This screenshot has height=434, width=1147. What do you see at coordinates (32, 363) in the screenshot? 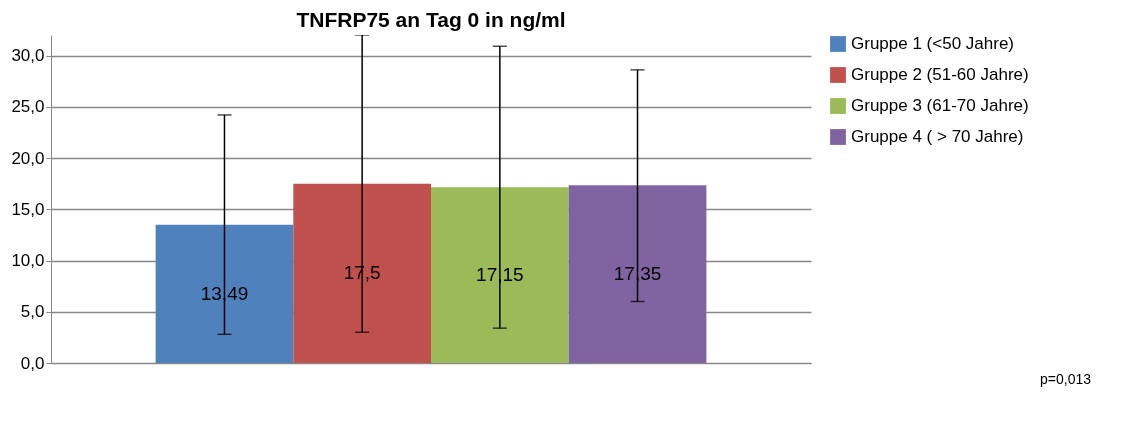
I see `y-tick-label: 0,0` at bounding box center [32, 363].